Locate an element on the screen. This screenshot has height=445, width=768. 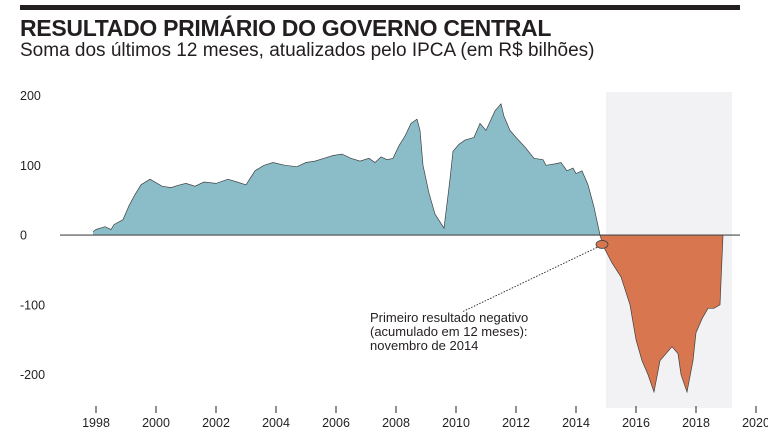
x-tick-label: 2016 is located at coordinates (636, 423).